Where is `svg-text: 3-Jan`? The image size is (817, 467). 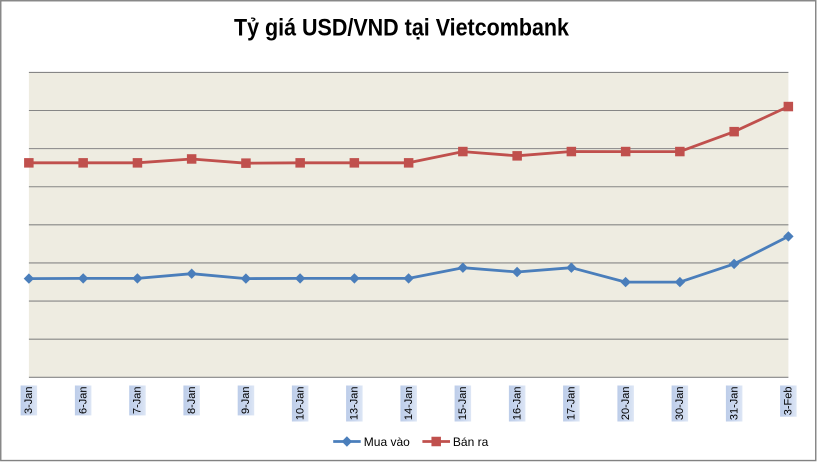 svg-text: 3-Jan is located at coordinates (29, 400).